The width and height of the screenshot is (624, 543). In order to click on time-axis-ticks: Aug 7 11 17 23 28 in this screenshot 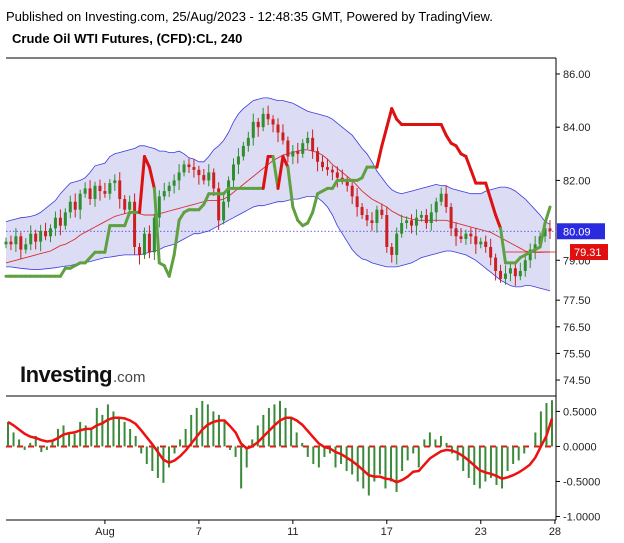, I will do `click(328, 529)`.